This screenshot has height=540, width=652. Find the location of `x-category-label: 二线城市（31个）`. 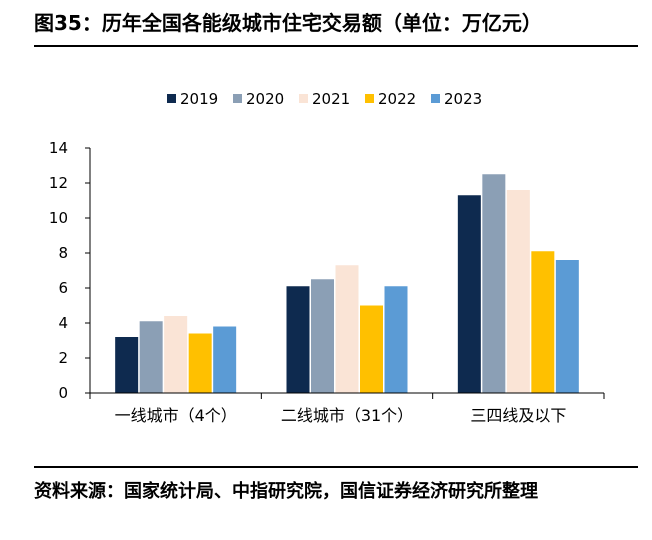

x-category-label: 二线城市（31个） is located at coordinates (347, 415).